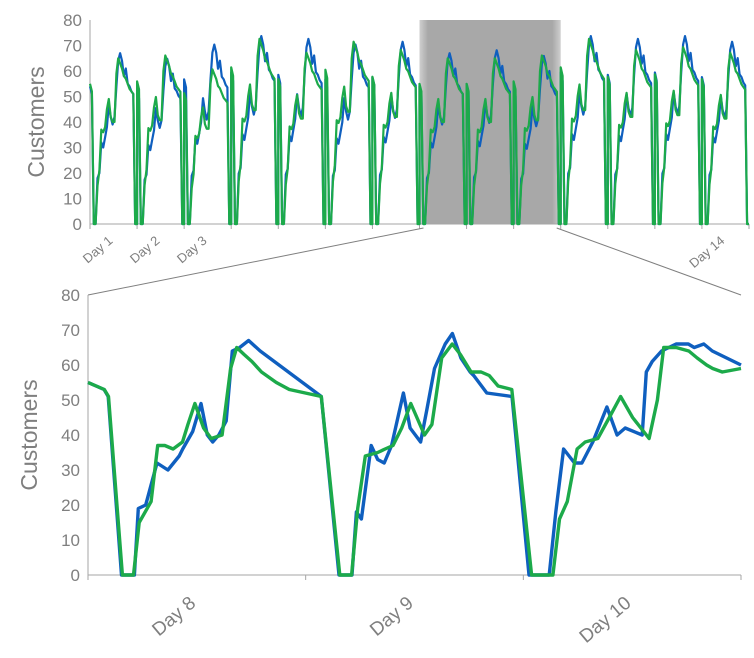 This screenshot has height=658, width=754. What do you see at coordinates (72, 20) in the screenshot?
I see `overview-y-tick-label: 80` at bounding box center [72, 20].